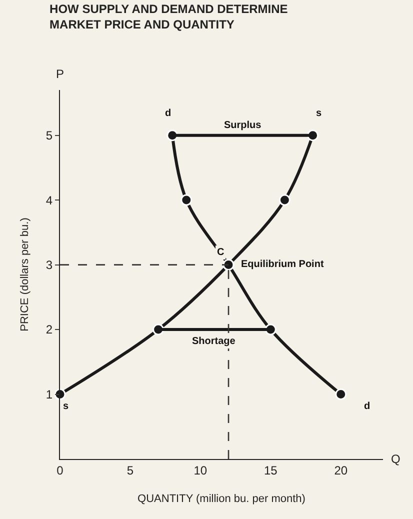 This screenshot has width=413, height=519. Describe the element at coordinates (220, 252) in the screenshot. I see `annotation: C` at that location.